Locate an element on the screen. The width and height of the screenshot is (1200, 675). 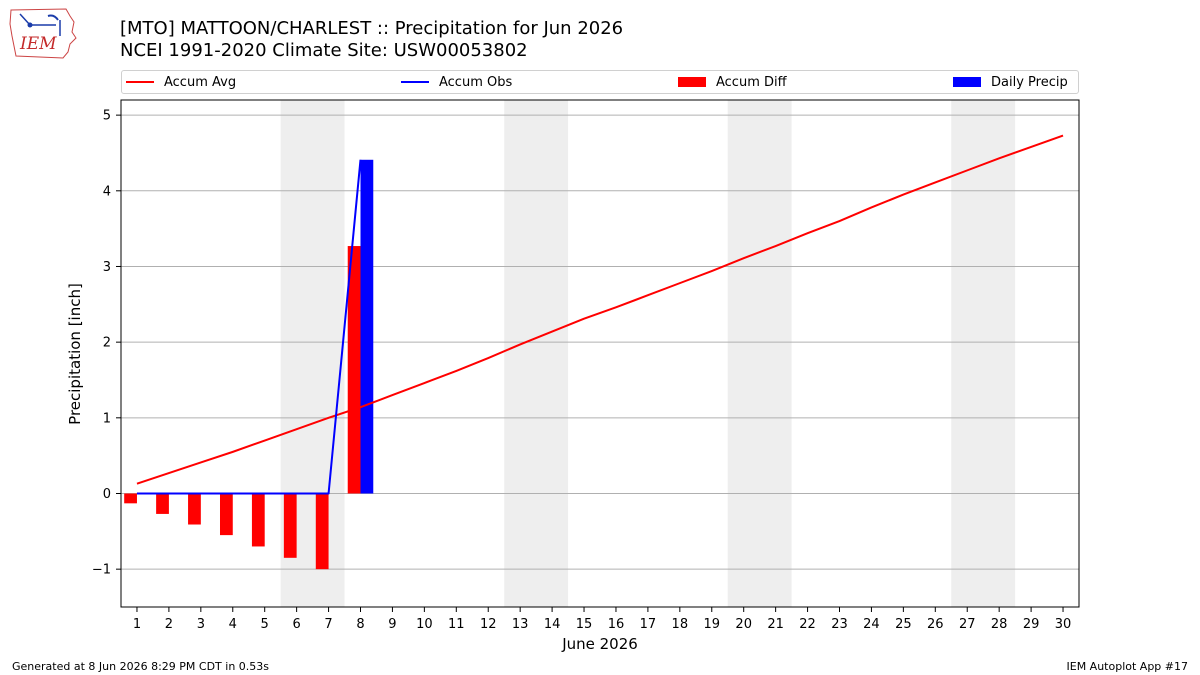
x-tick-label: 11 is located at coordinates (456, 624).